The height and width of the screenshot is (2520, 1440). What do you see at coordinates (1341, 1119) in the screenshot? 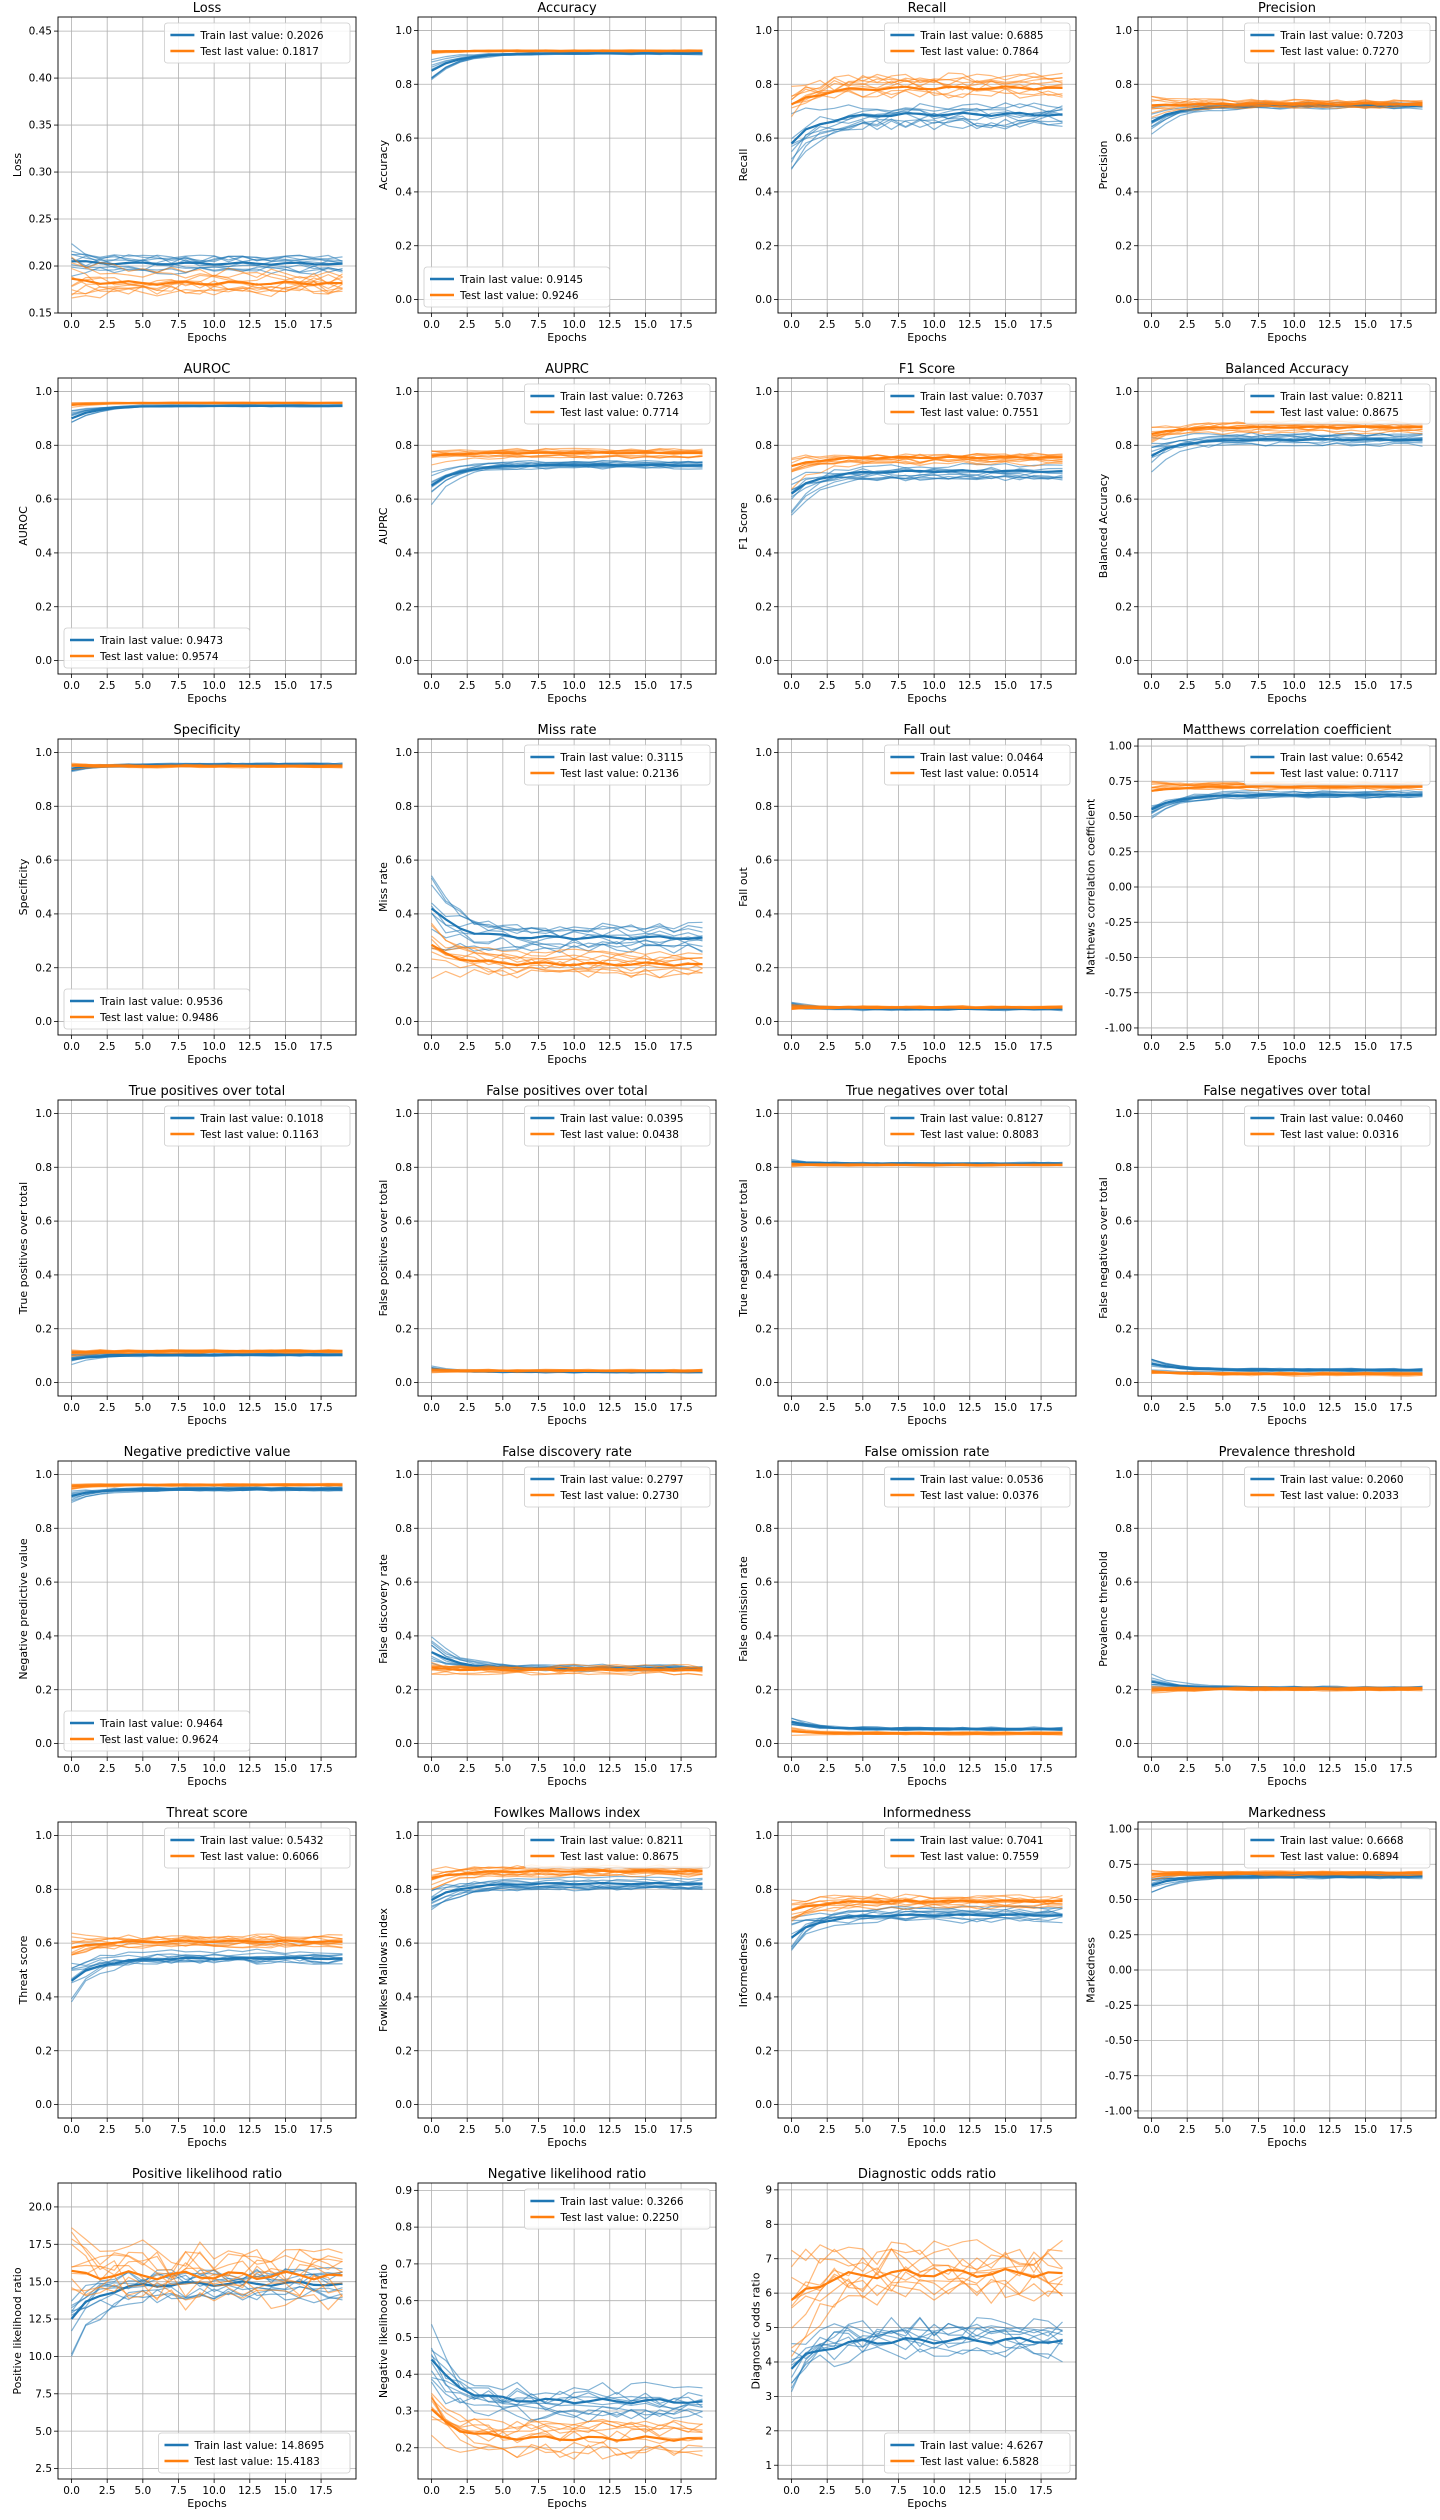
I see `legend-label: Train last value: 0.0460` at bounding box center [1341, 1119].